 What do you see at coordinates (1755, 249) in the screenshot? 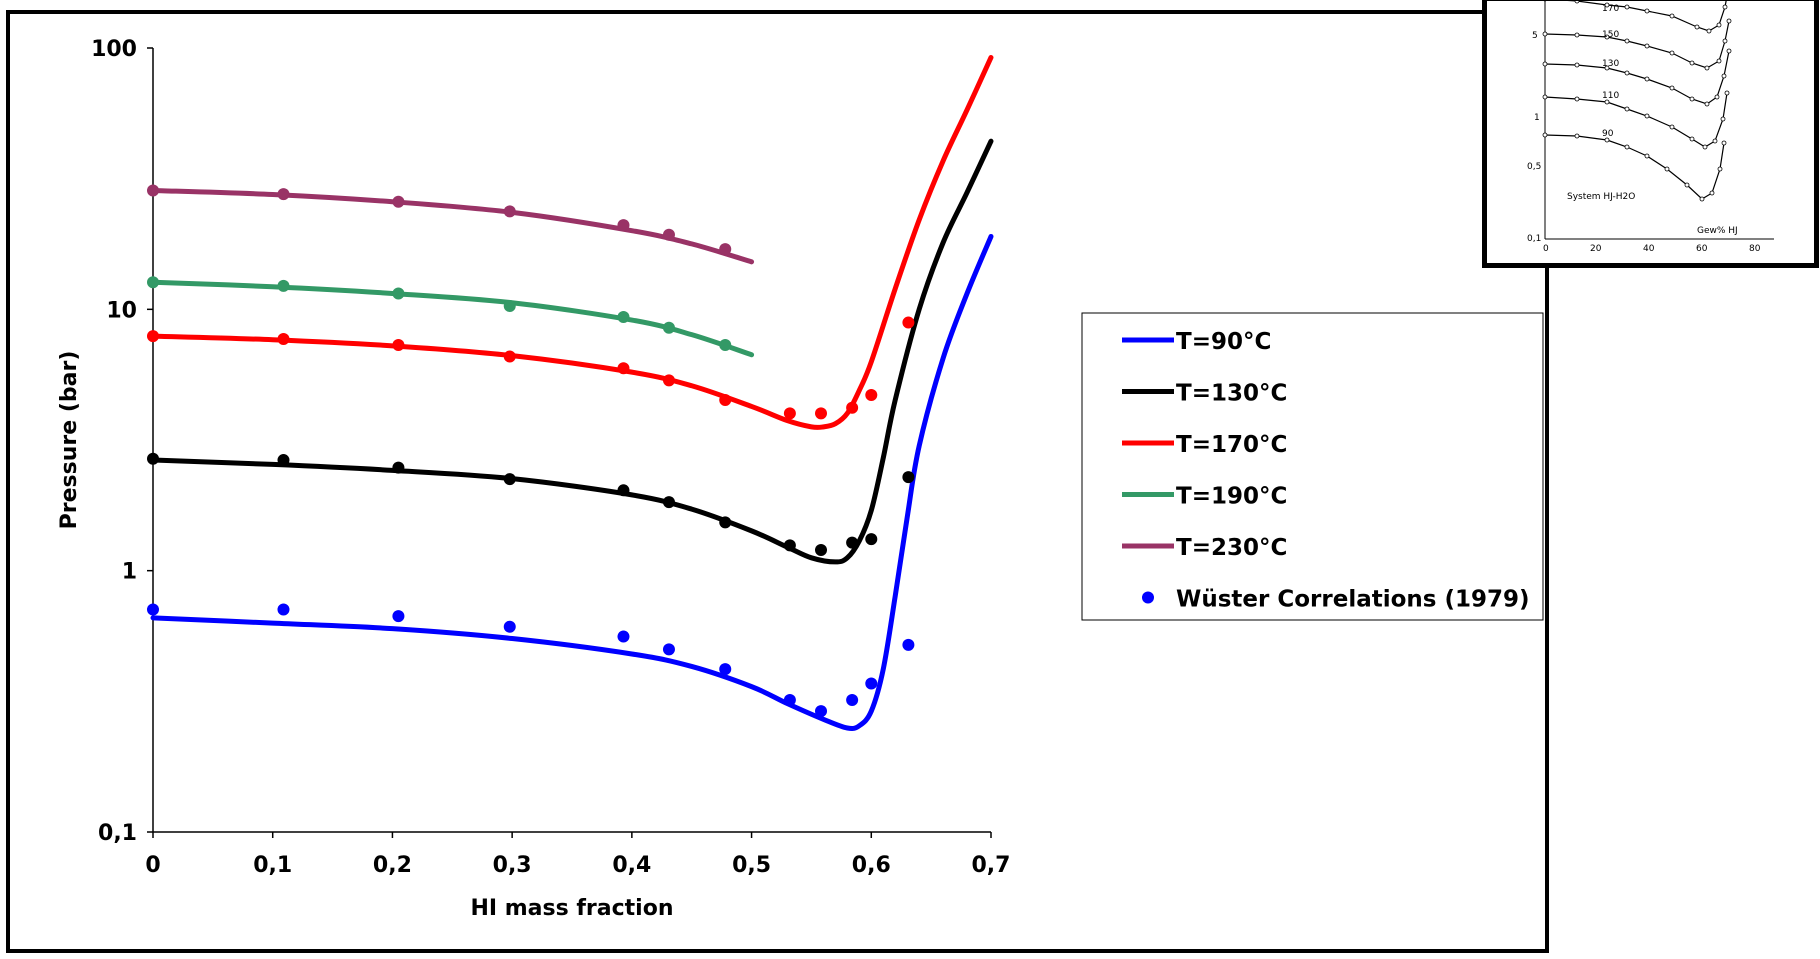
I see `inset-x-label-80: 80` at bounding box center [1755, 249].